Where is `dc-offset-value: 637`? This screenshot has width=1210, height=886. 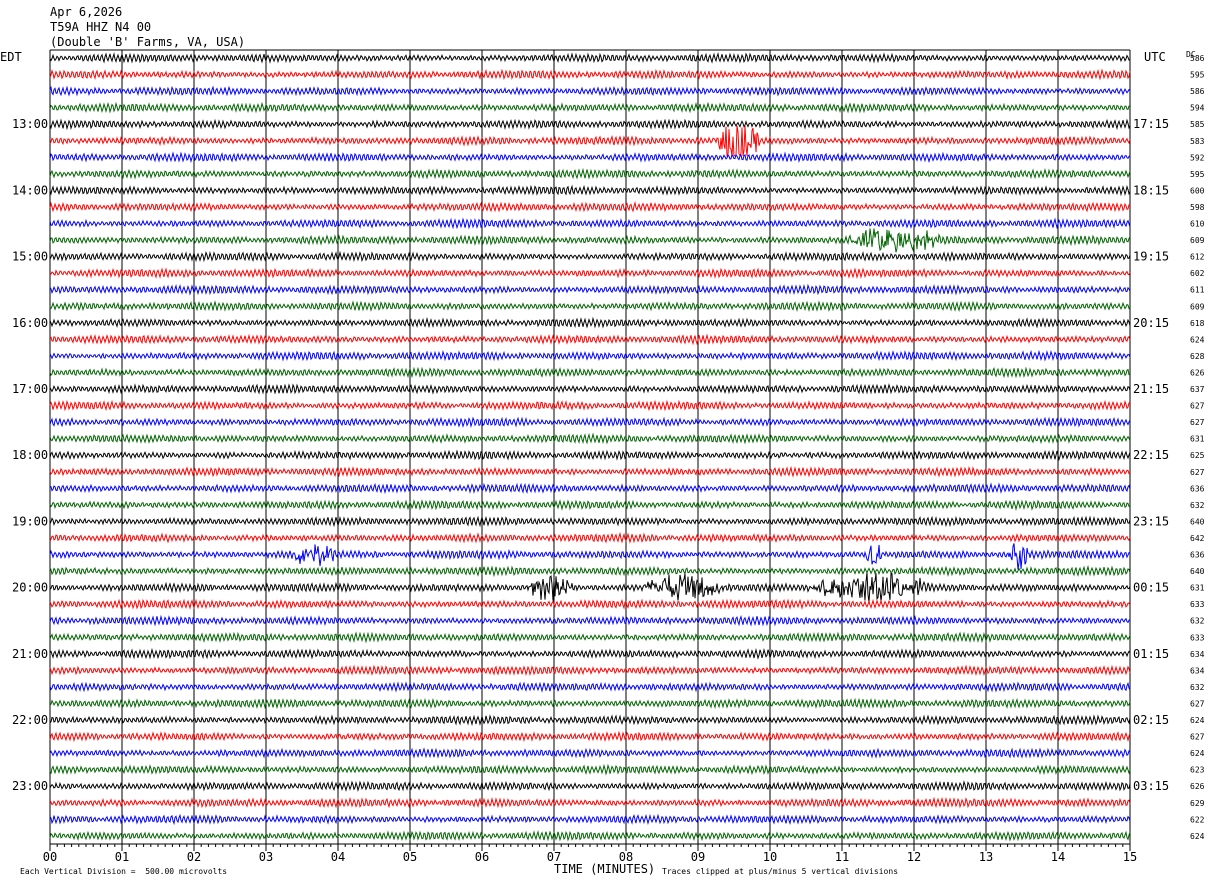 dc-offset-value: 637 is located at coordinates (1197, 389).